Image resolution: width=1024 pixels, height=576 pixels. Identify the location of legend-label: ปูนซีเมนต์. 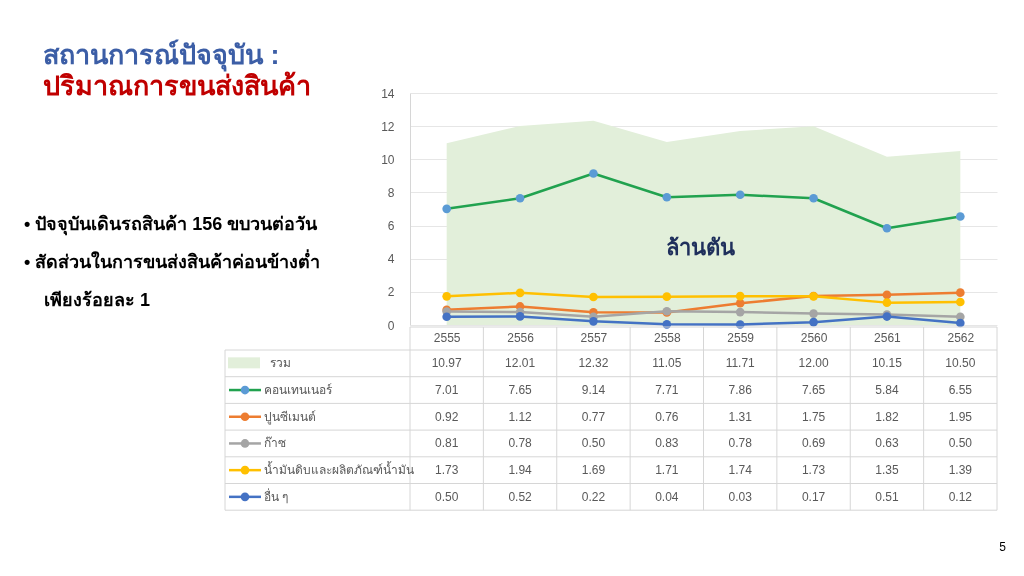
(290, 417).